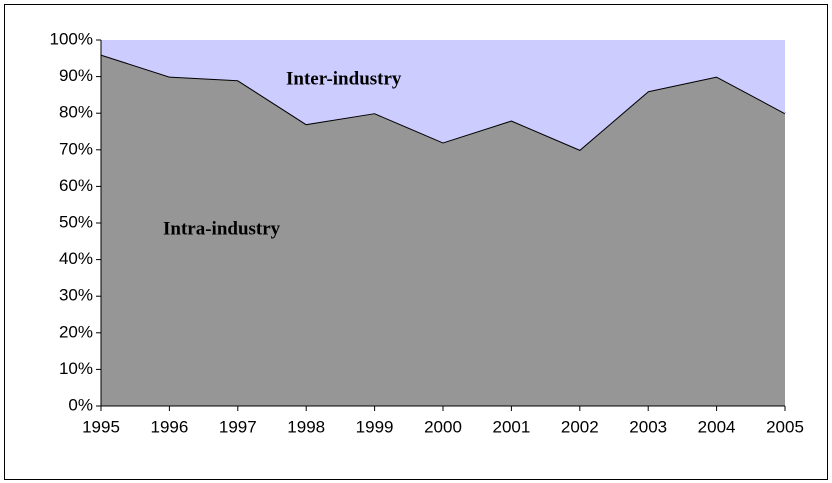  Describe the element at coordinates (101, 426) in the screenshot. I see `x-tick-label: 1995` at that location.